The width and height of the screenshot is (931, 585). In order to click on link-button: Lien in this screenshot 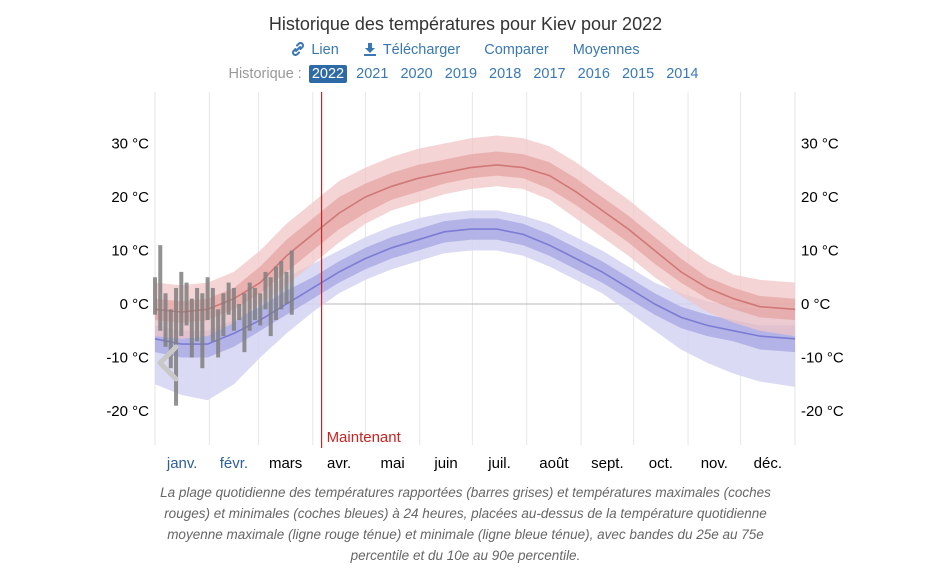, I will do `click(315, 50)`.